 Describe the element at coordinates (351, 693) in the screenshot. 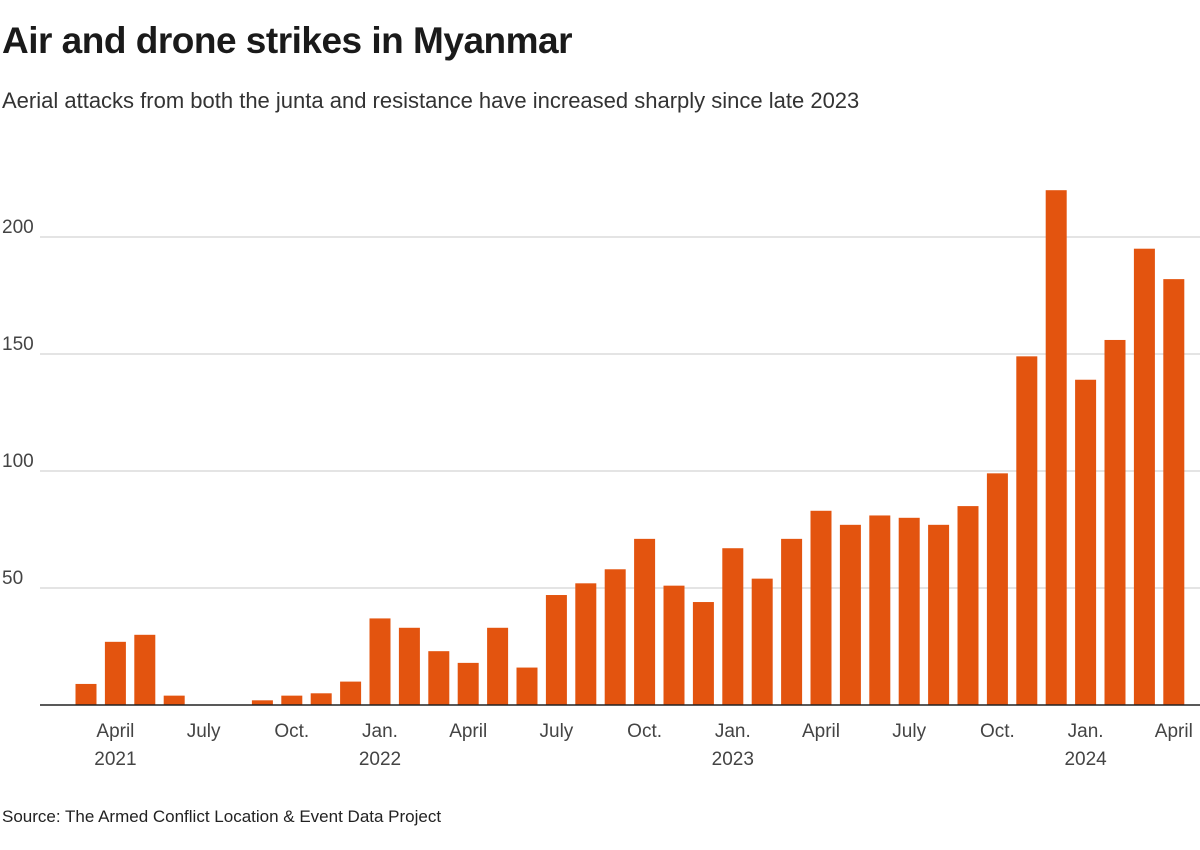

I see `bar-dec-2021` at that location.